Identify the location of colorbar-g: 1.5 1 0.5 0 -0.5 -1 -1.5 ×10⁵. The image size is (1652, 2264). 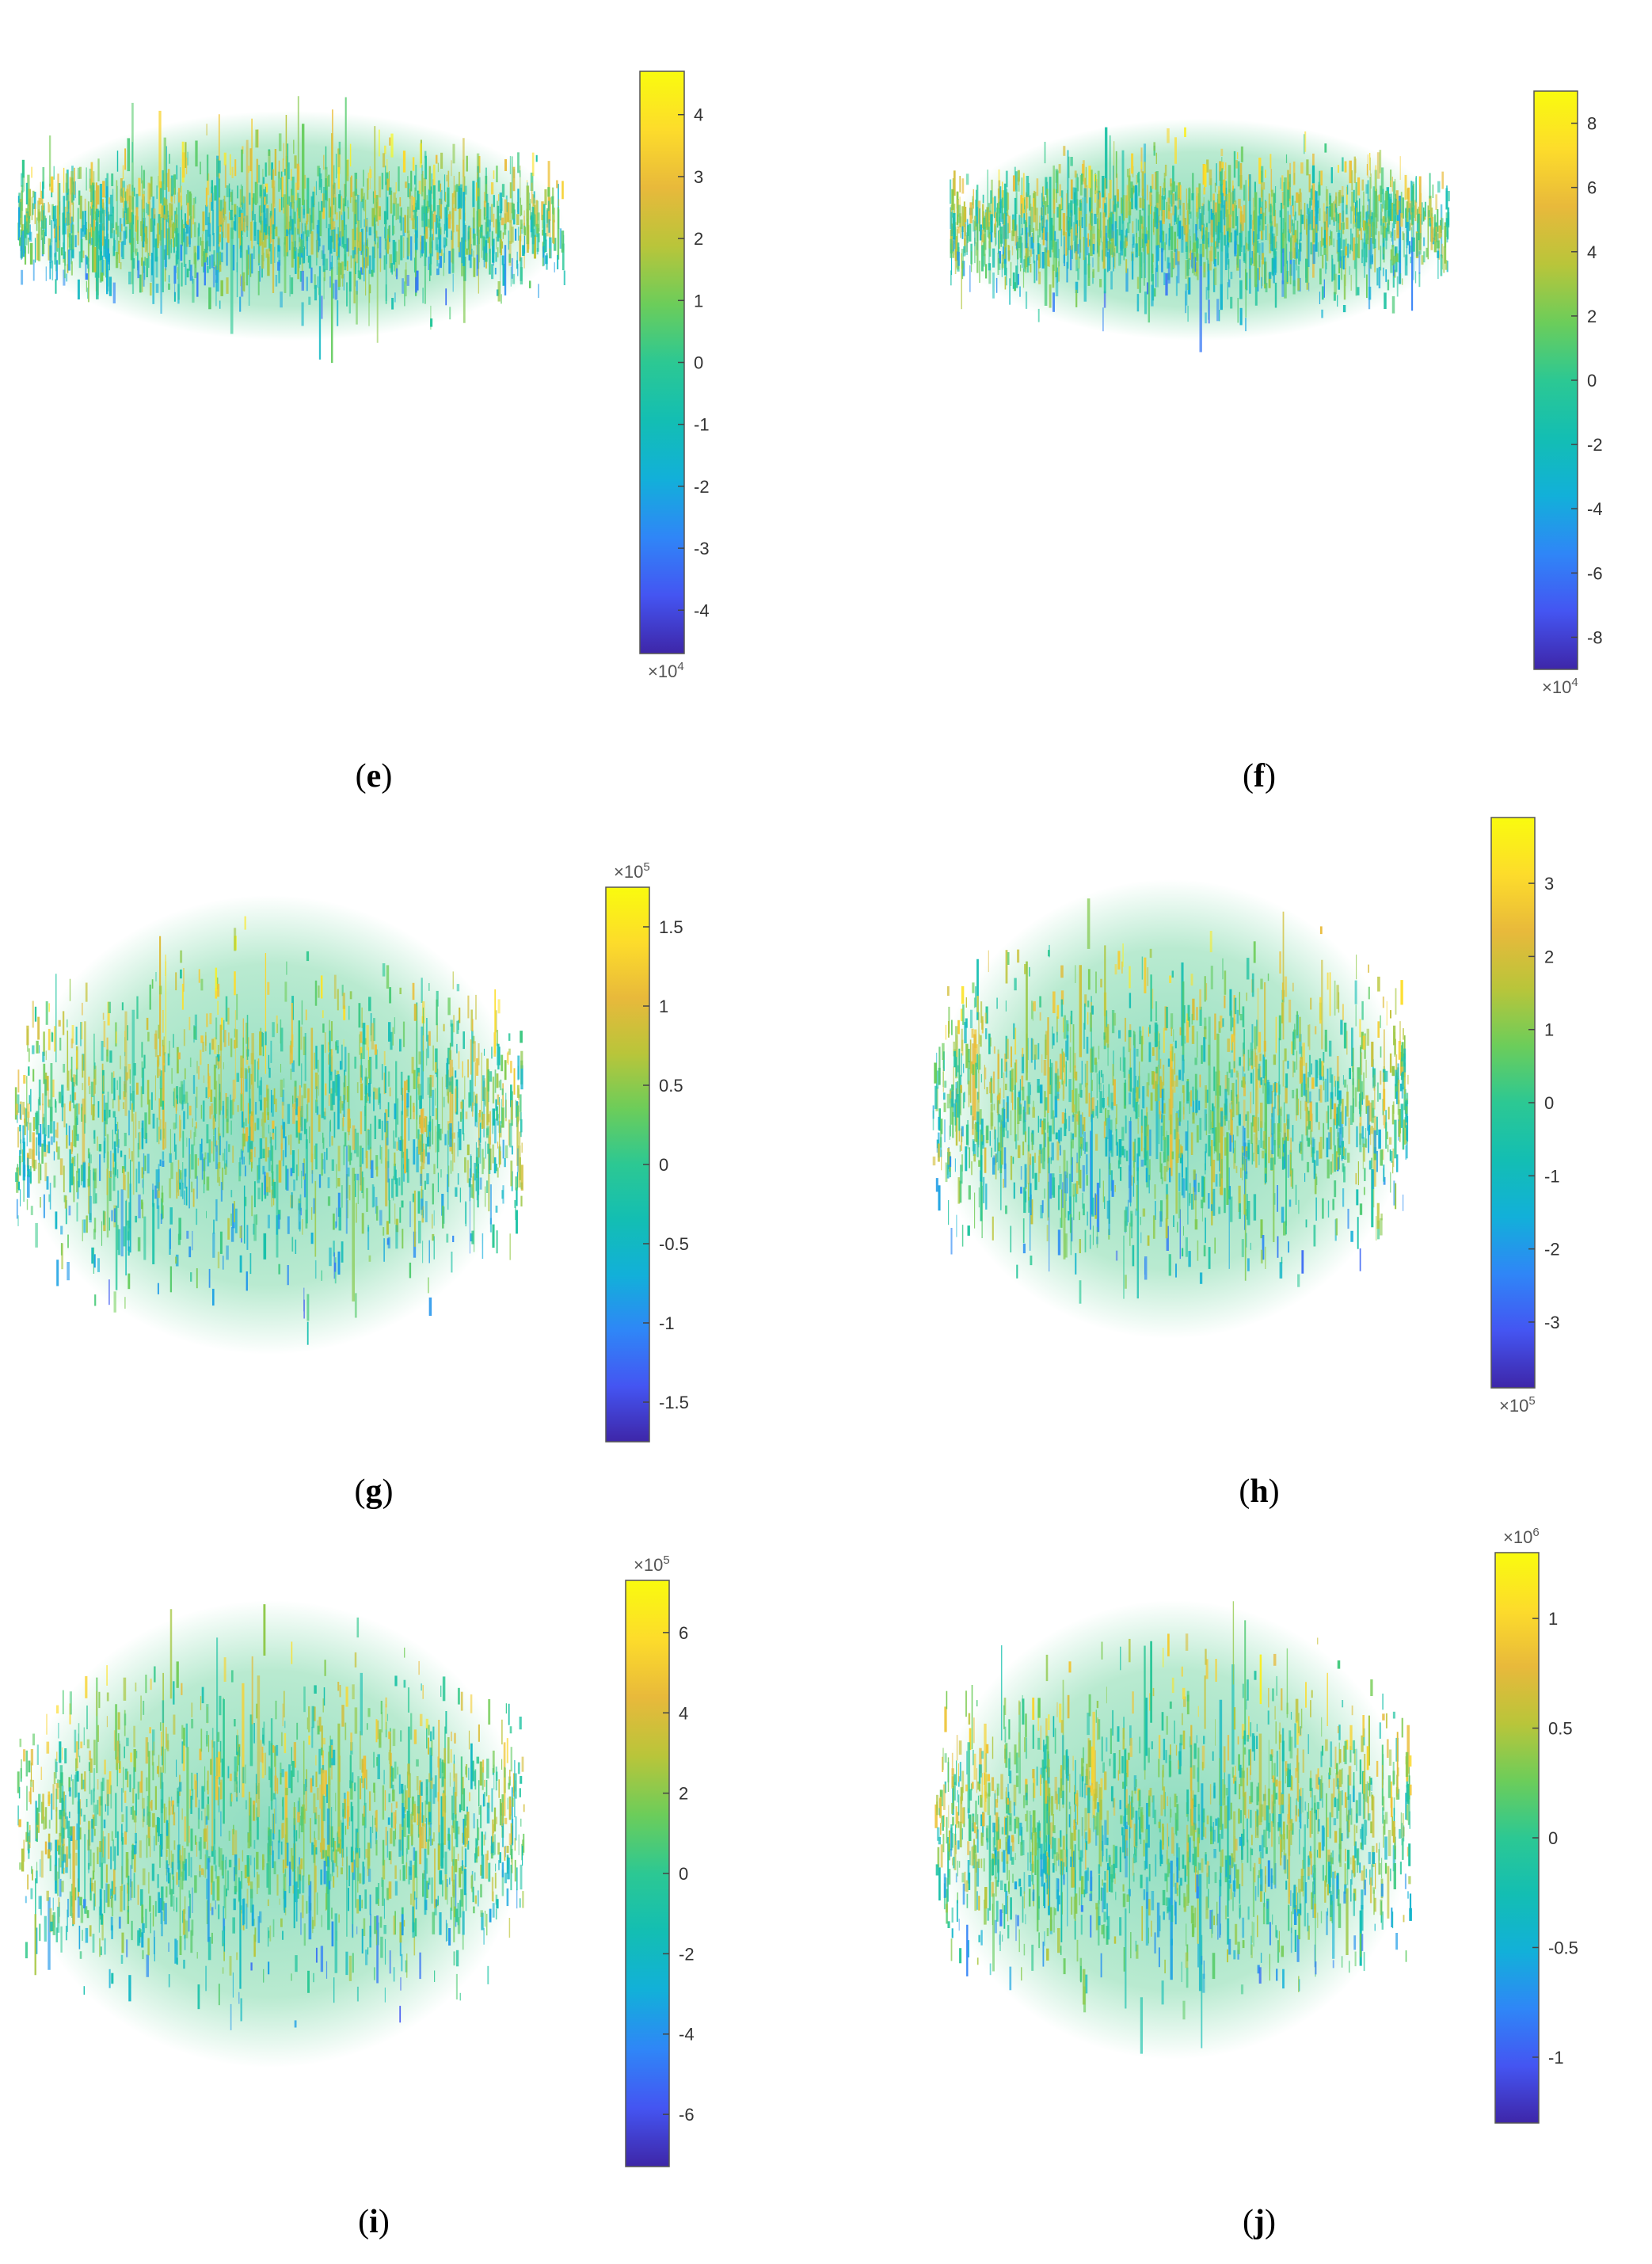
(647, 1152).